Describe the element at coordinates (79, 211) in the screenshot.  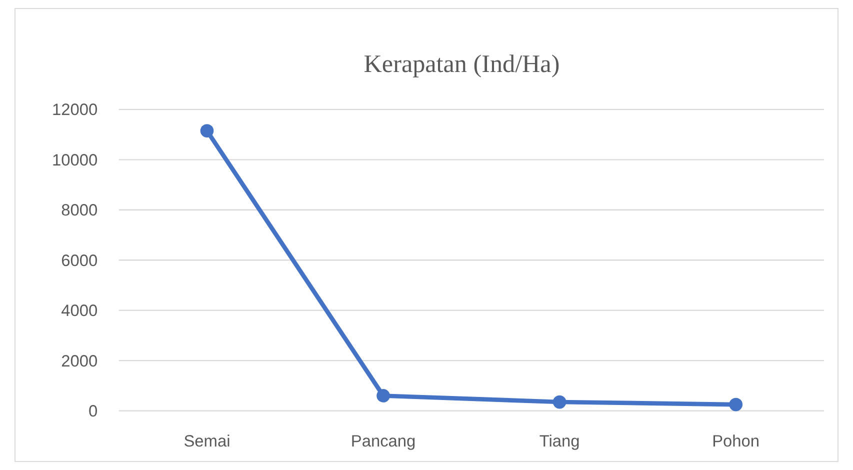
I see `y-tick-label: 8000` at that location.